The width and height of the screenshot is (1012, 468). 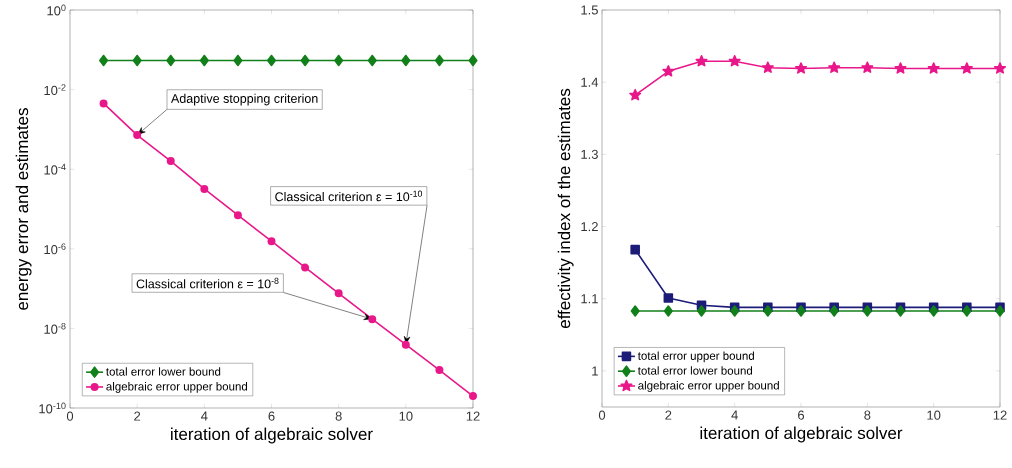 What do you see at coordinates (590, 82) in the screenshot?
I see `y-tick-label: 1.4` at bounding box center [590, 82].